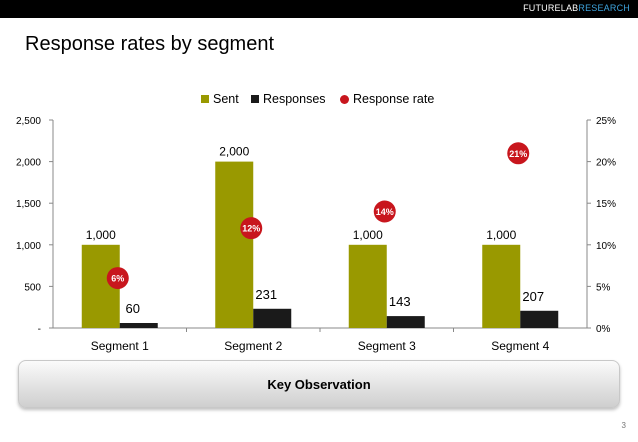  I want to click on brand-name-part2: RESEARCH, so click(604, 8).